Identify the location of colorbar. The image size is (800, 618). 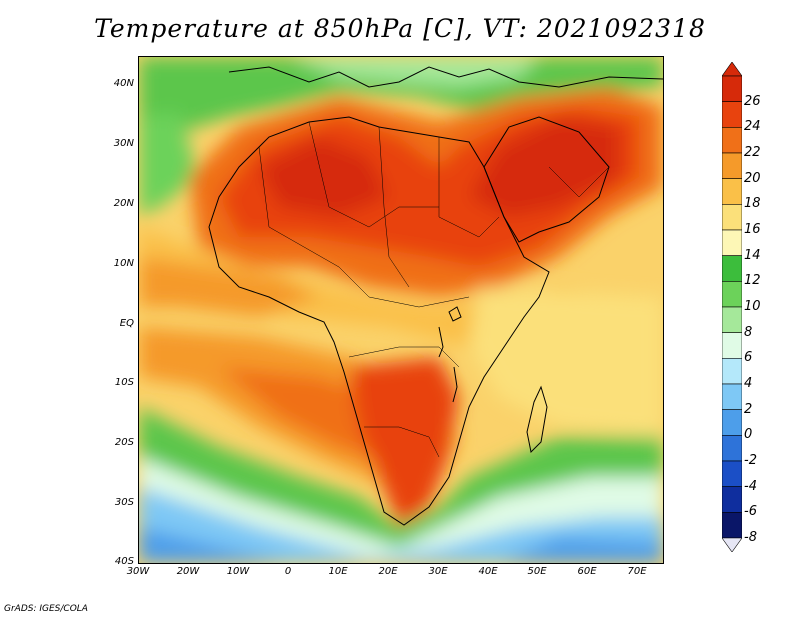
(732, 307).